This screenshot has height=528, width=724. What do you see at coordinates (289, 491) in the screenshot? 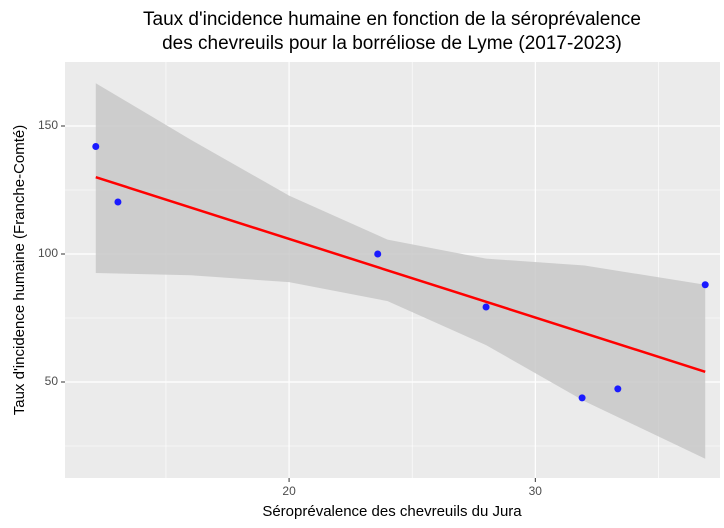
I see `x-tick-label: 20` at bounding box center [289, 491].